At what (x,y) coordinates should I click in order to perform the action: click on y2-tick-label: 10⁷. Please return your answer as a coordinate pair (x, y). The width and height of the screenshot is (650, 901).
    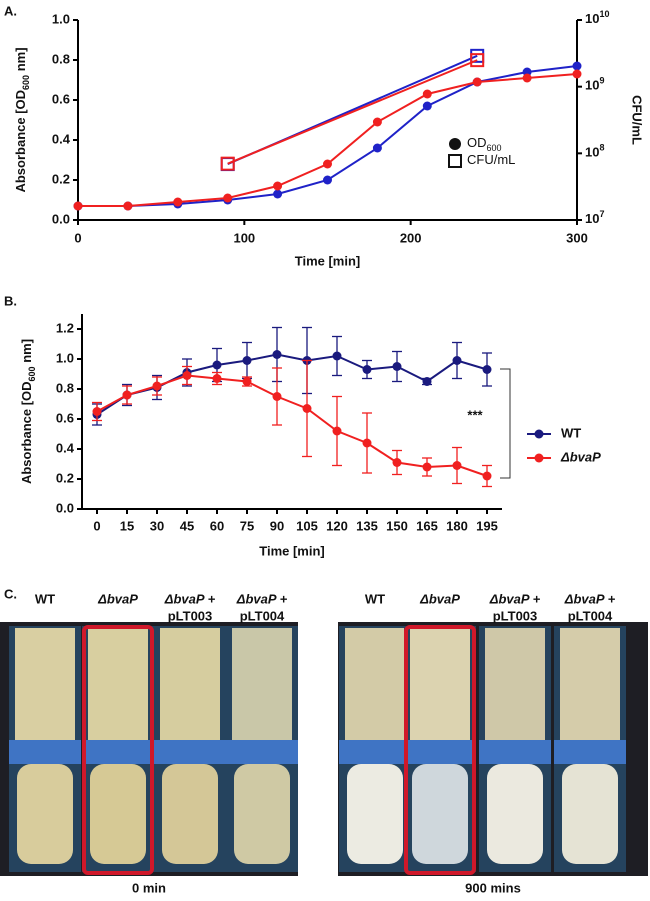
    Looking at the image, I should click on (594, 217).